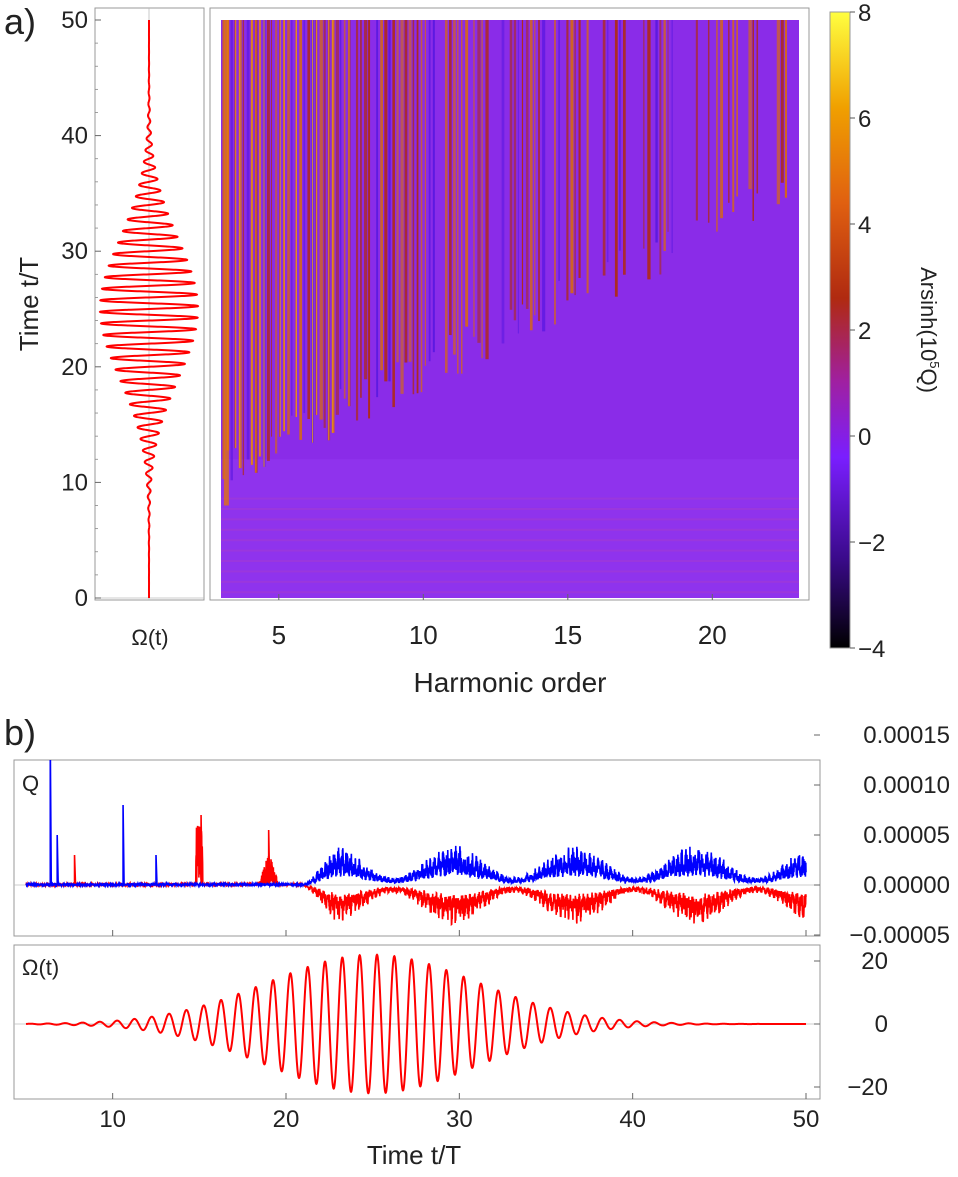 The image size is (958, 1177). What do you see at coordinates (149, 637) in the screenshot?
I see `panel-a-left-xlabel: Ω(t)` at bounding box center [149, 637].